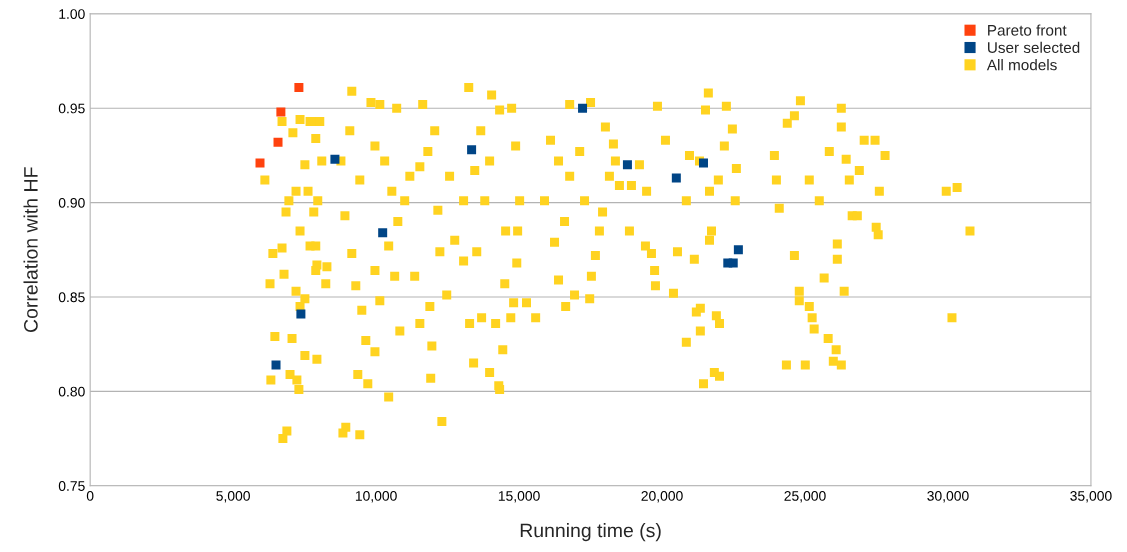  Describe the element at coordinates (30, 249) in the screenshot. I see `y-axis-title: Correlation with HF` at that location.